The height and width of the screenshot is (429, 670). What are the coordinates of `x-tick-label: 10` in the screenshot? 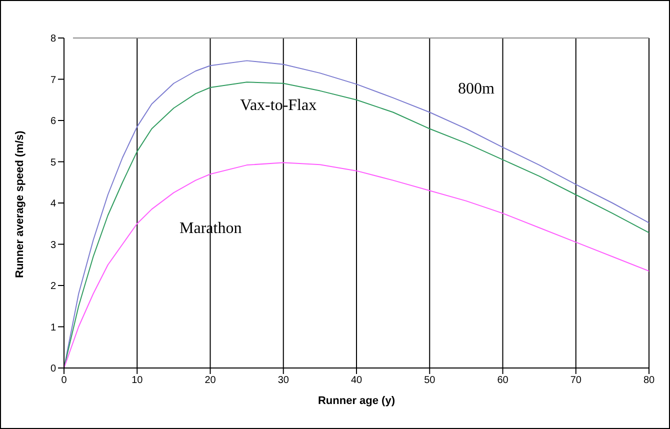 It's located at (138, 380).